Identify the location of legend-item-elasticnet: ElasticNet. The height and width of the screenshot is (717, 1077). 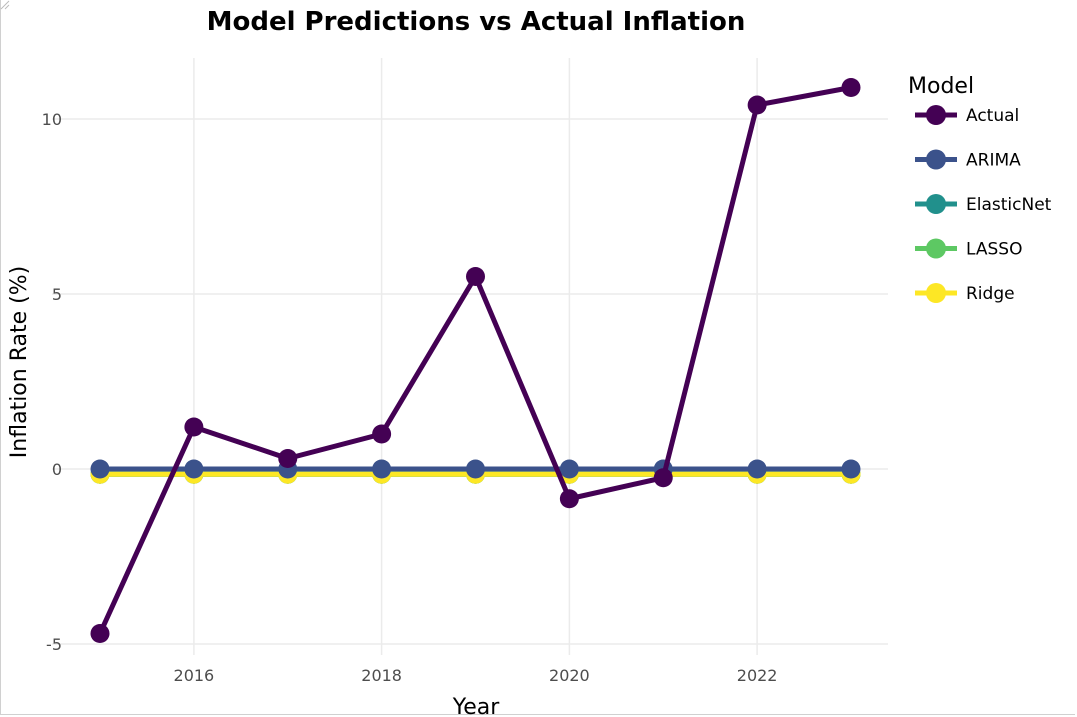
(983, 204).